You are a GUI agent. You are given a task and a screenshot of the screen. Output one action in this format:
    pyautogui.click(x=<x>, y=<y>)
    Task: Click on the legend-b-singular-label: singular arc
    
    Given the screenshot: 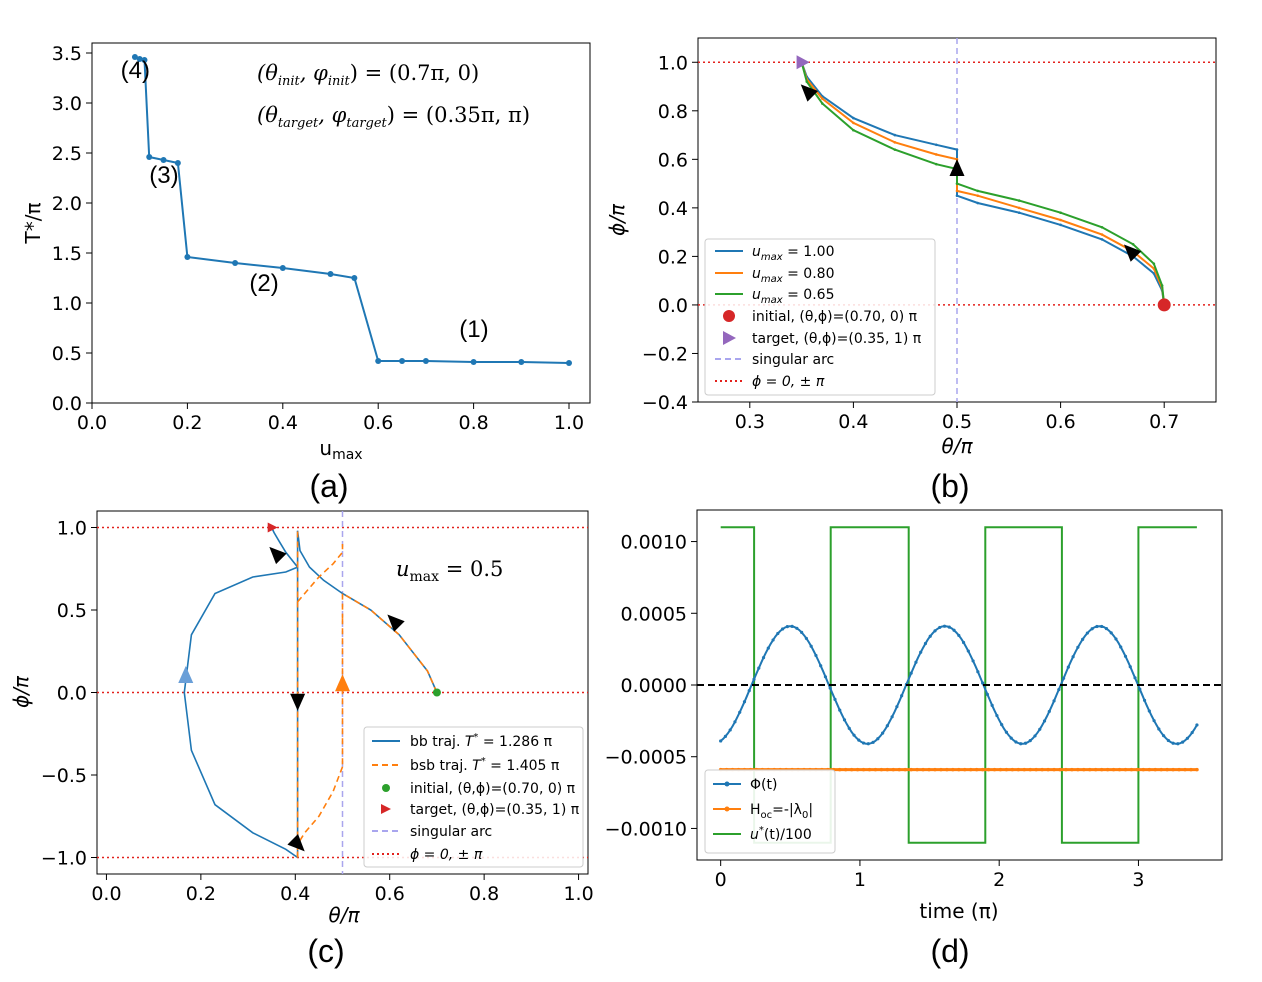 What is the action you would take?
    pyautogui.click(x=793, y=360)
    